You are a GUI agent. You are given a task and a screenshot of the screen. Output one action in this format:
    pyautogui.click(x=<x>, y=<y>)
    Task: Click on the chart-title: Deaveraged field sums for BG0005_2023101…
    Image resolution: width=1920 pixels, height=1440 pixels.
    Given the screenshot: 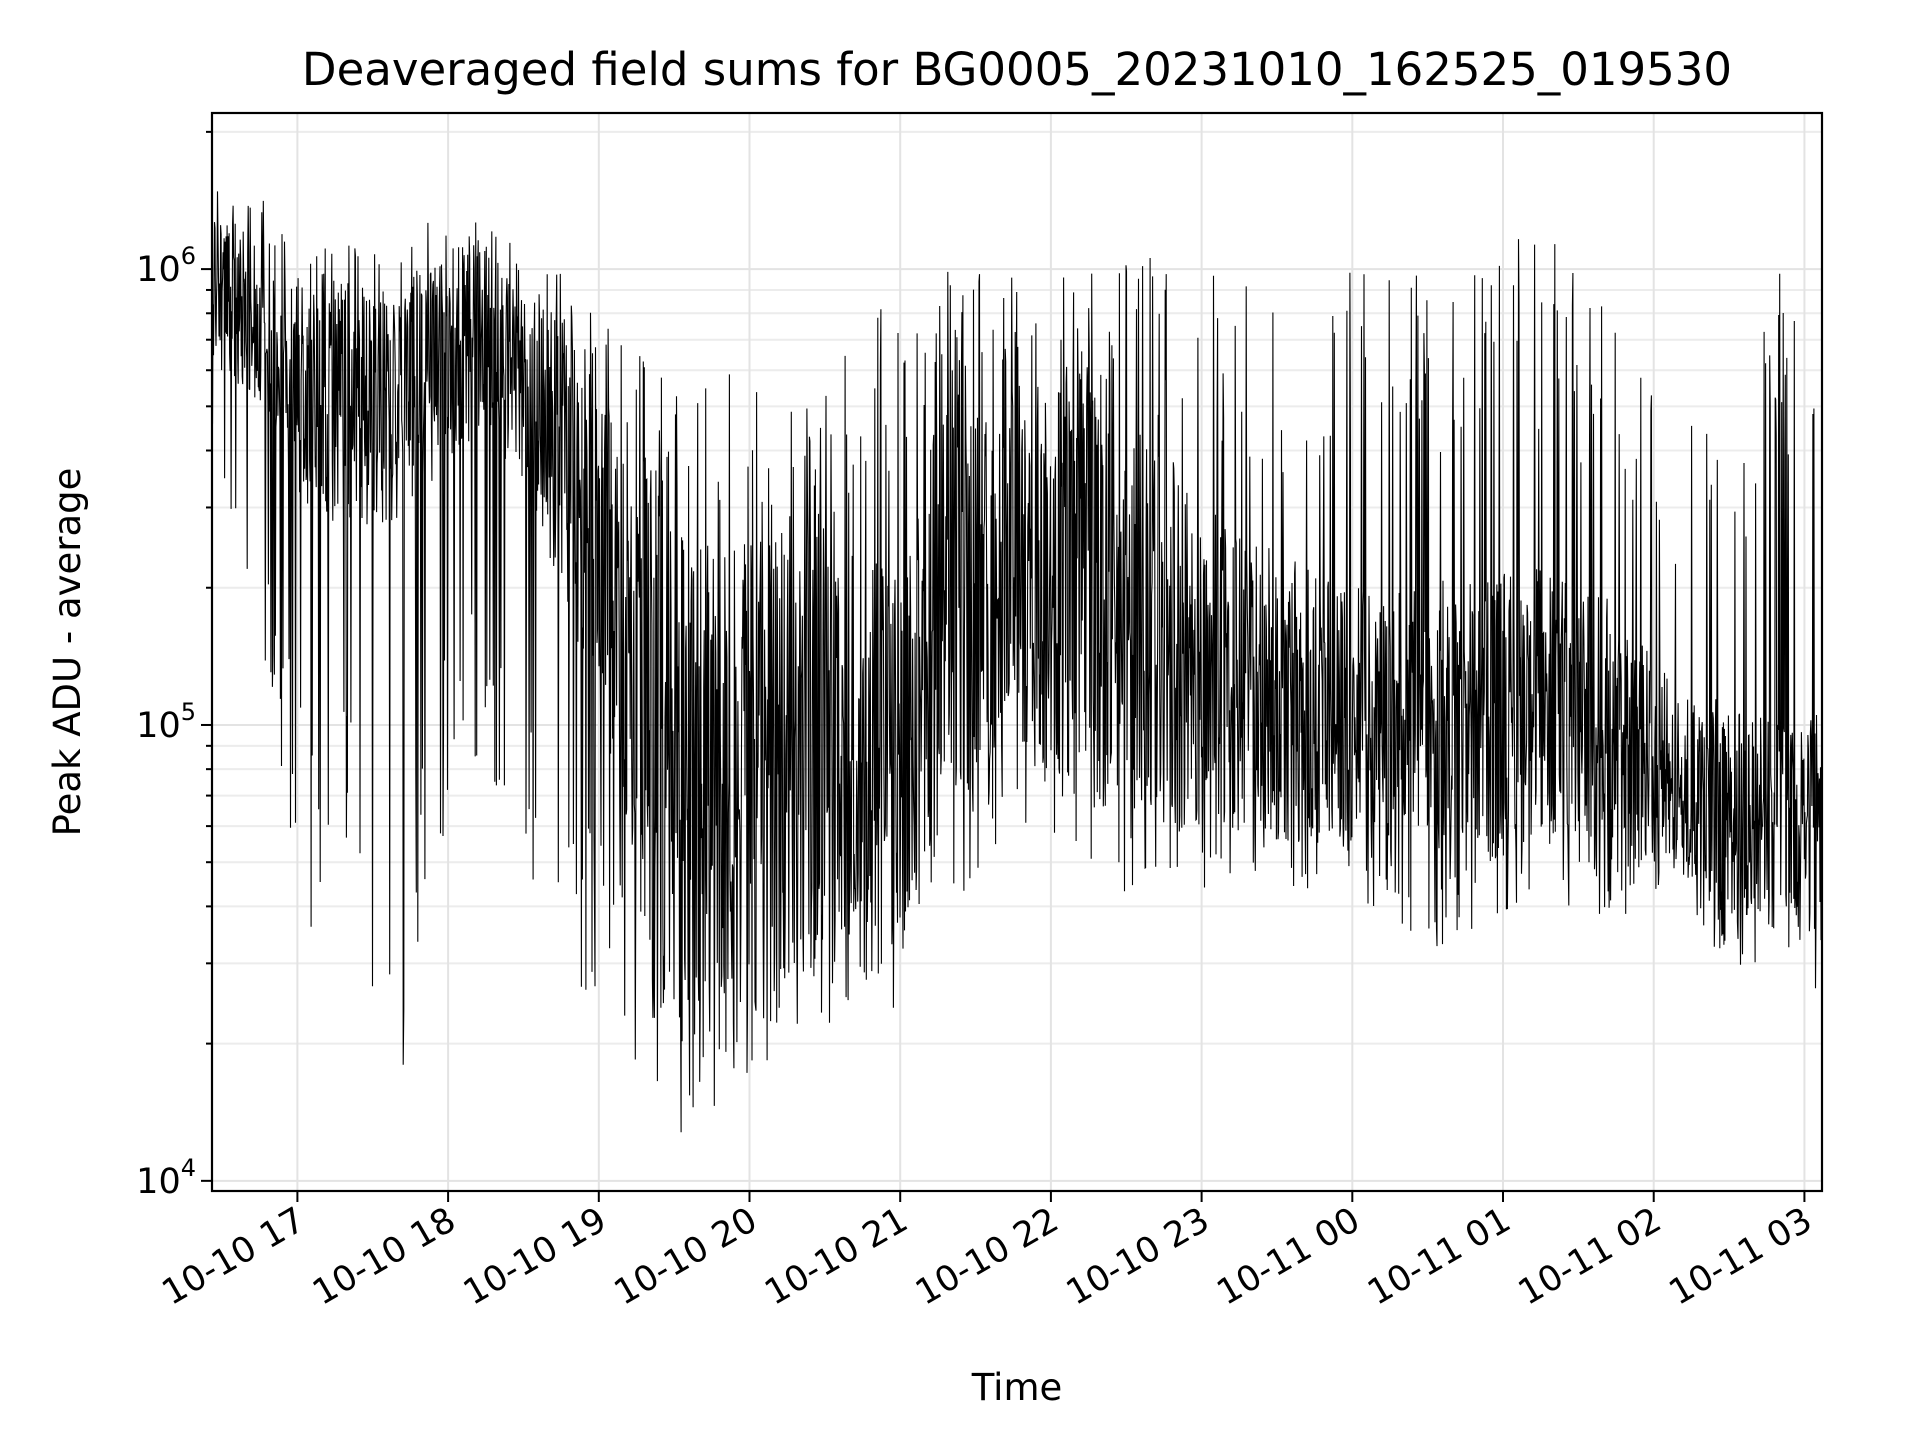 What is the action you would take?
    pyautogui.click(x=1017, y=69)
    